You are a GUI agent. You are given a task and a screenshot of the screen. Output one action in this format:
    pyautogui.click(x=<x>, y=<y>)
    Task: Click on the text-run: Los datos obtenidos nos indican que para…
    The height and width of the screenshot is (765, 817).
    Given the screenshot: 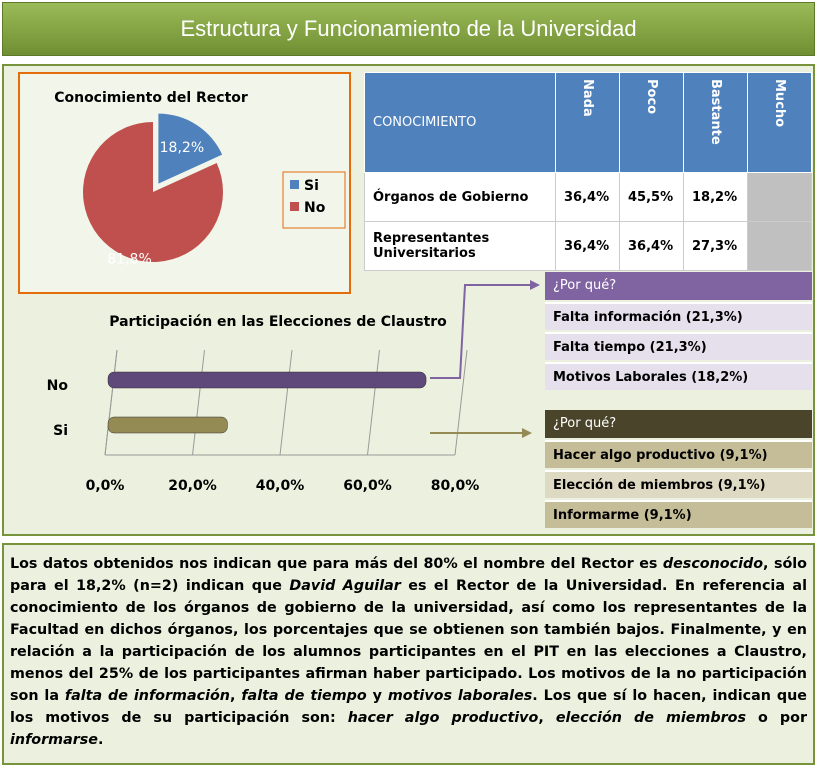 What is the action you would take?
    pyautogui.click(x=336, y=564)
    